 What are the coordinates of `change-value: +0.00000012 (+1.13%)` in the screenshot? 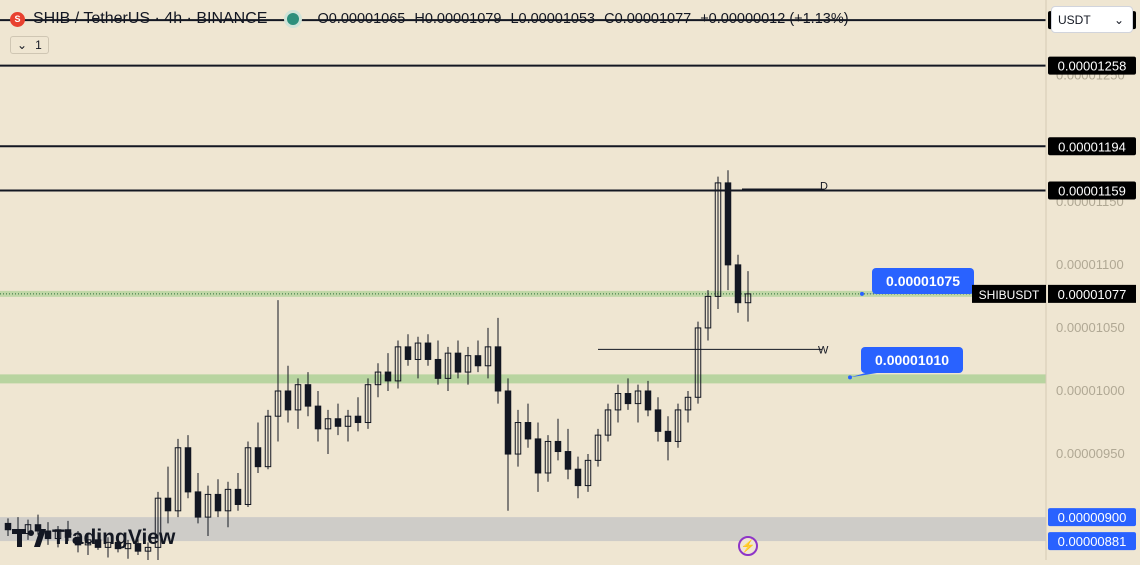 It's located at (774, 19).